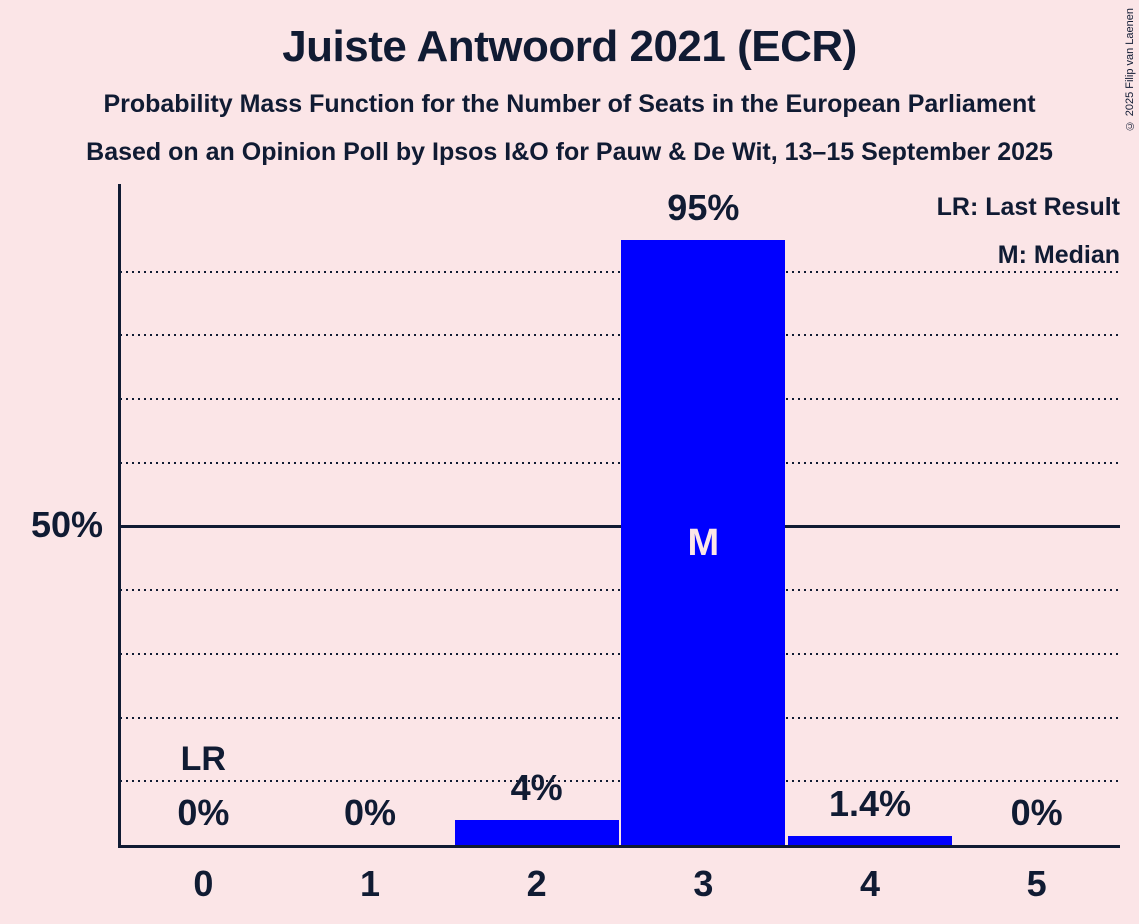 This screenshot has height=924, width=1139. Describe the element at coordinates (703, 883) in the screenshot. I see `x-tick-3: 3` at that location.